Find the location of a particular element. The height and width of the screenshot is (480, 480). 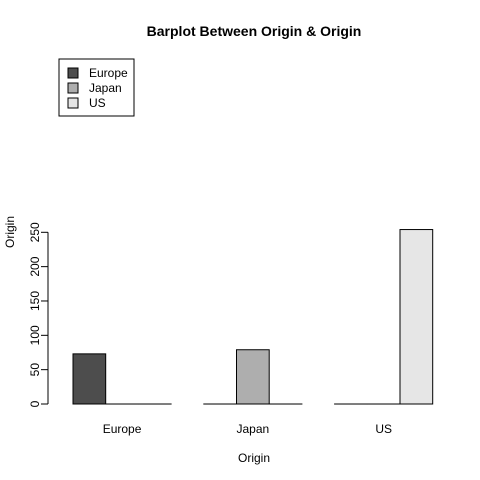

x-tick-labels: Europe Japan US is located at coordinates (247, 429).